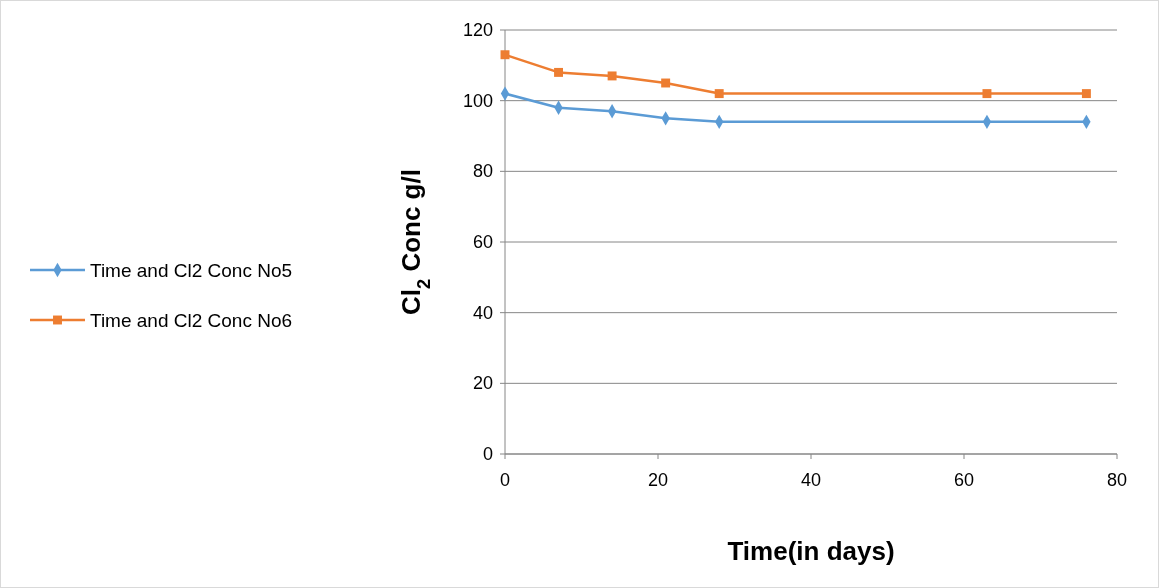 This screenshot has height=588, width=1159. I want to click on x-tick-label: 0, so click(505, 480).